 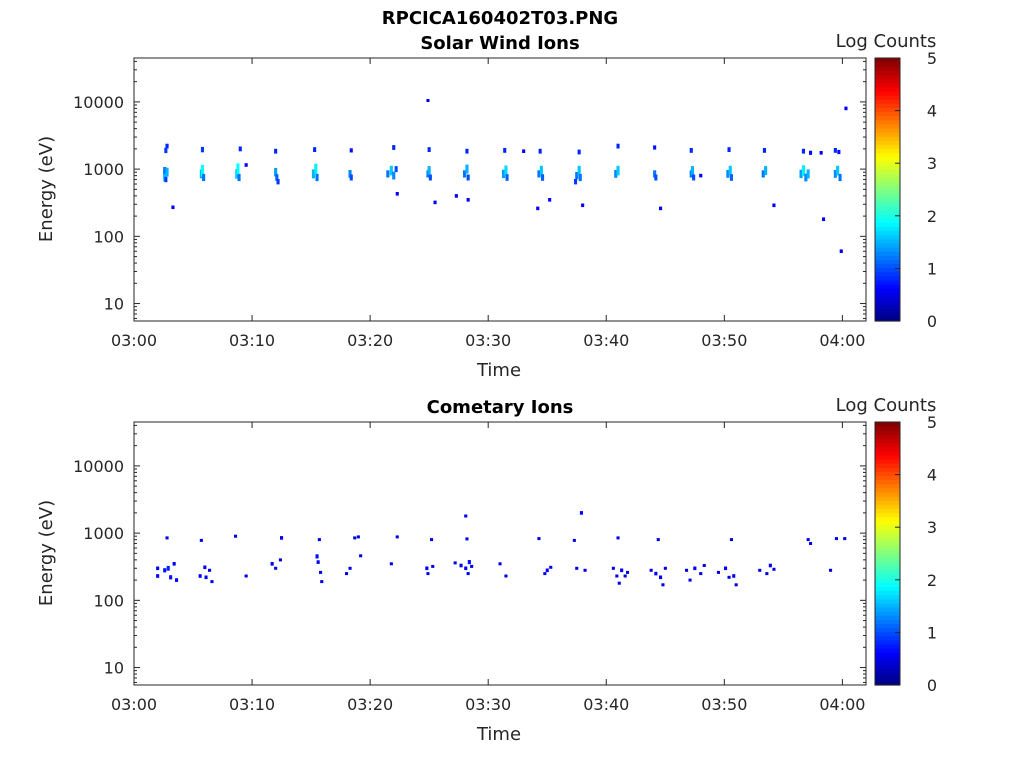 I want to click on colorbar-label: Log Counts, so click(x=886, y=405).